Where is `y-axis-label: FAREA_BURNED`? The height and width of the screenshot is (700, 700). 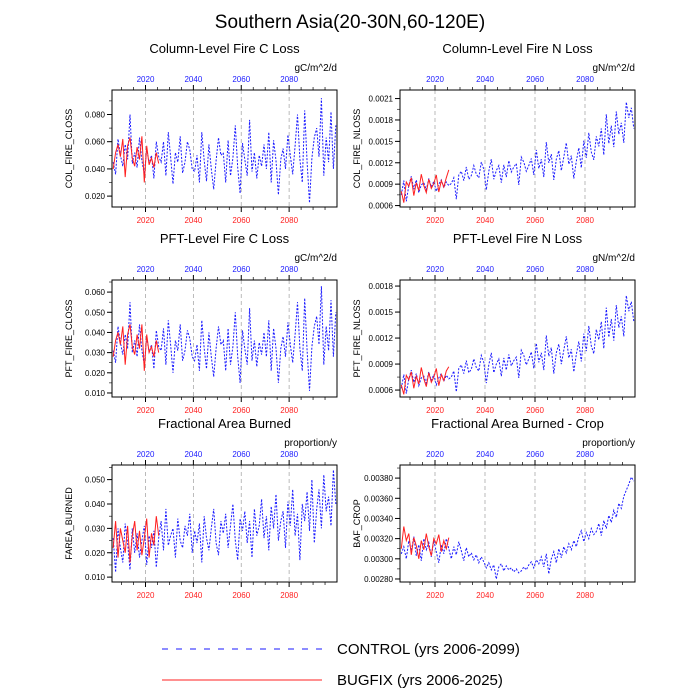
y-axis-label: FAREA_BURNED is located at coordinates (69, 523).